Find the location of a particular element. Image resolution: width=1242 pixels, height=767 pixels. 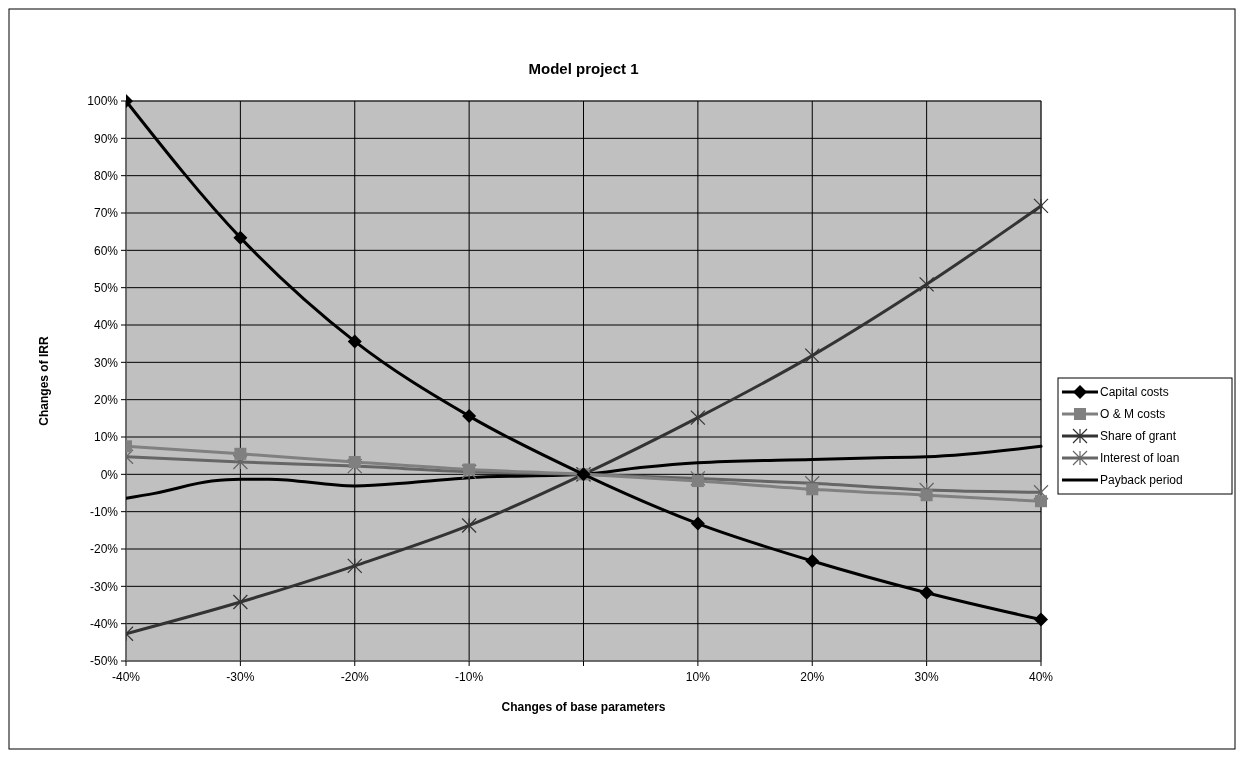

x-tick-label: 20% is located at coordinates (812, 677).